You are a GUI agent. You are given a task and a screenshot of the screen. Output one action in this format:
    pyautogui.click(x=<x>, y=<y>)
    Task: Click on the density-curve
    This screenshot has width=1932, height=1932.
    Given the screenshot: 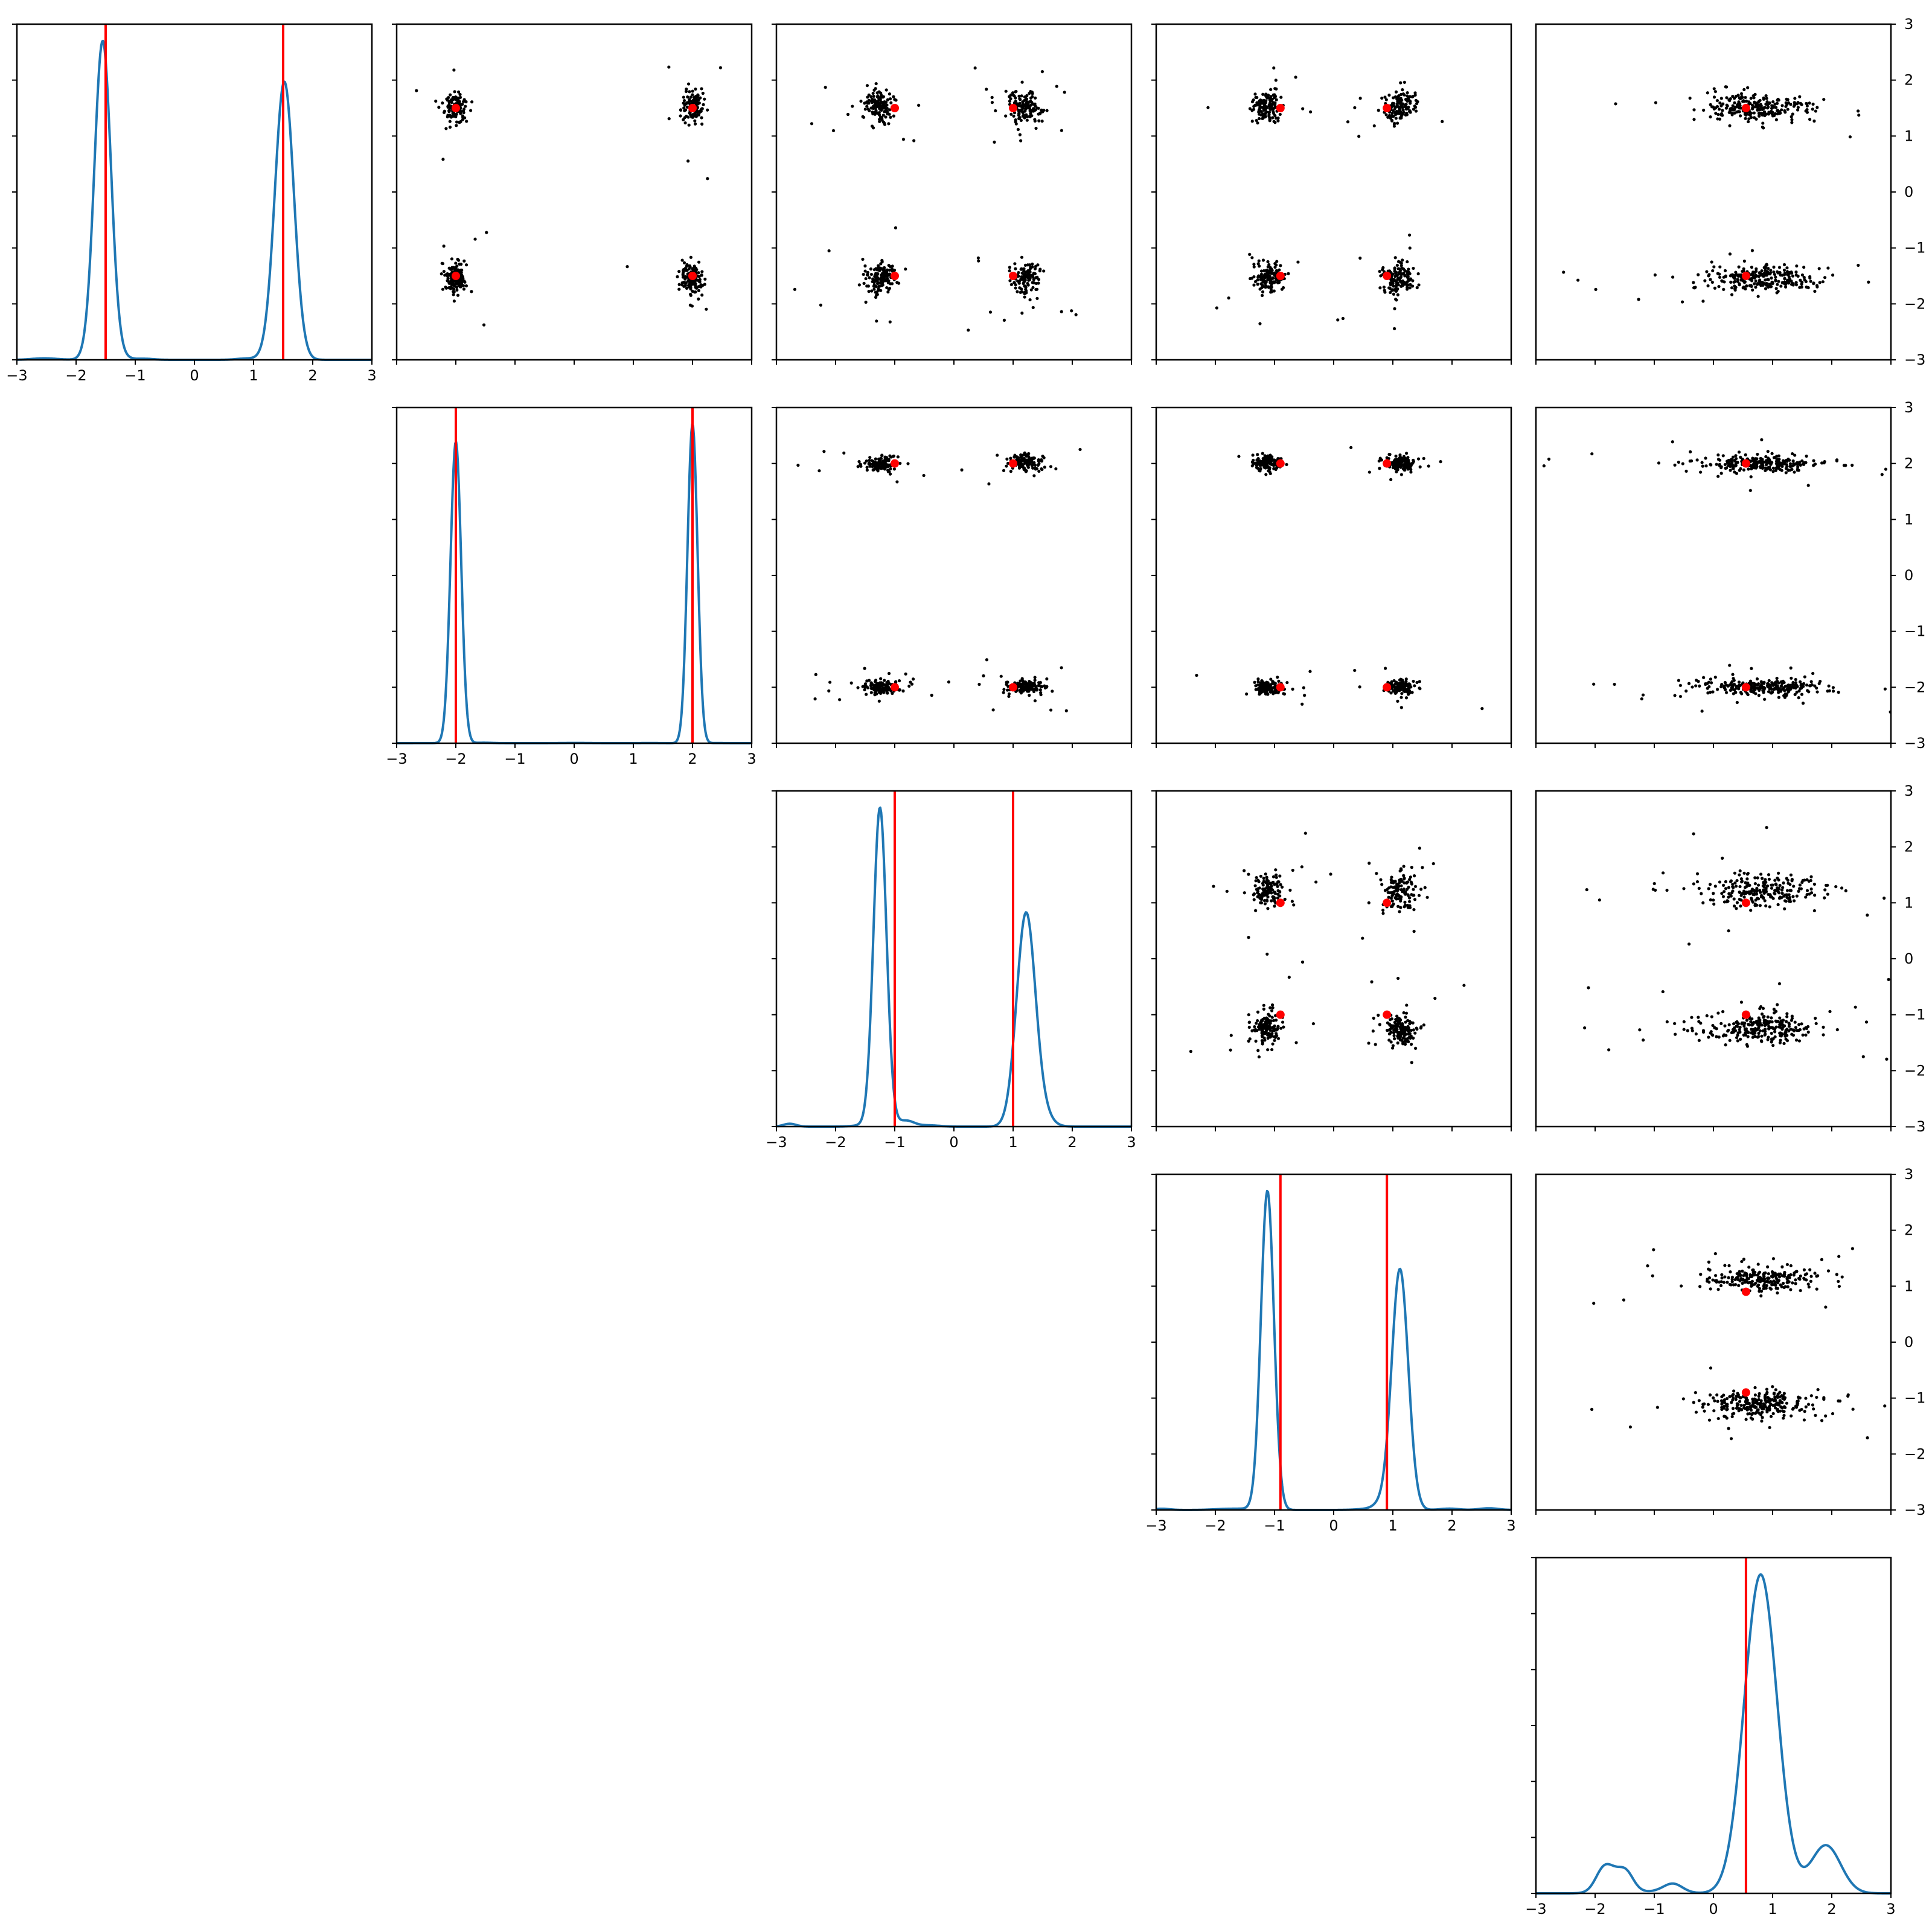 What is the action you would take?
    pyautogui.click(x=1713, y=1734)
    